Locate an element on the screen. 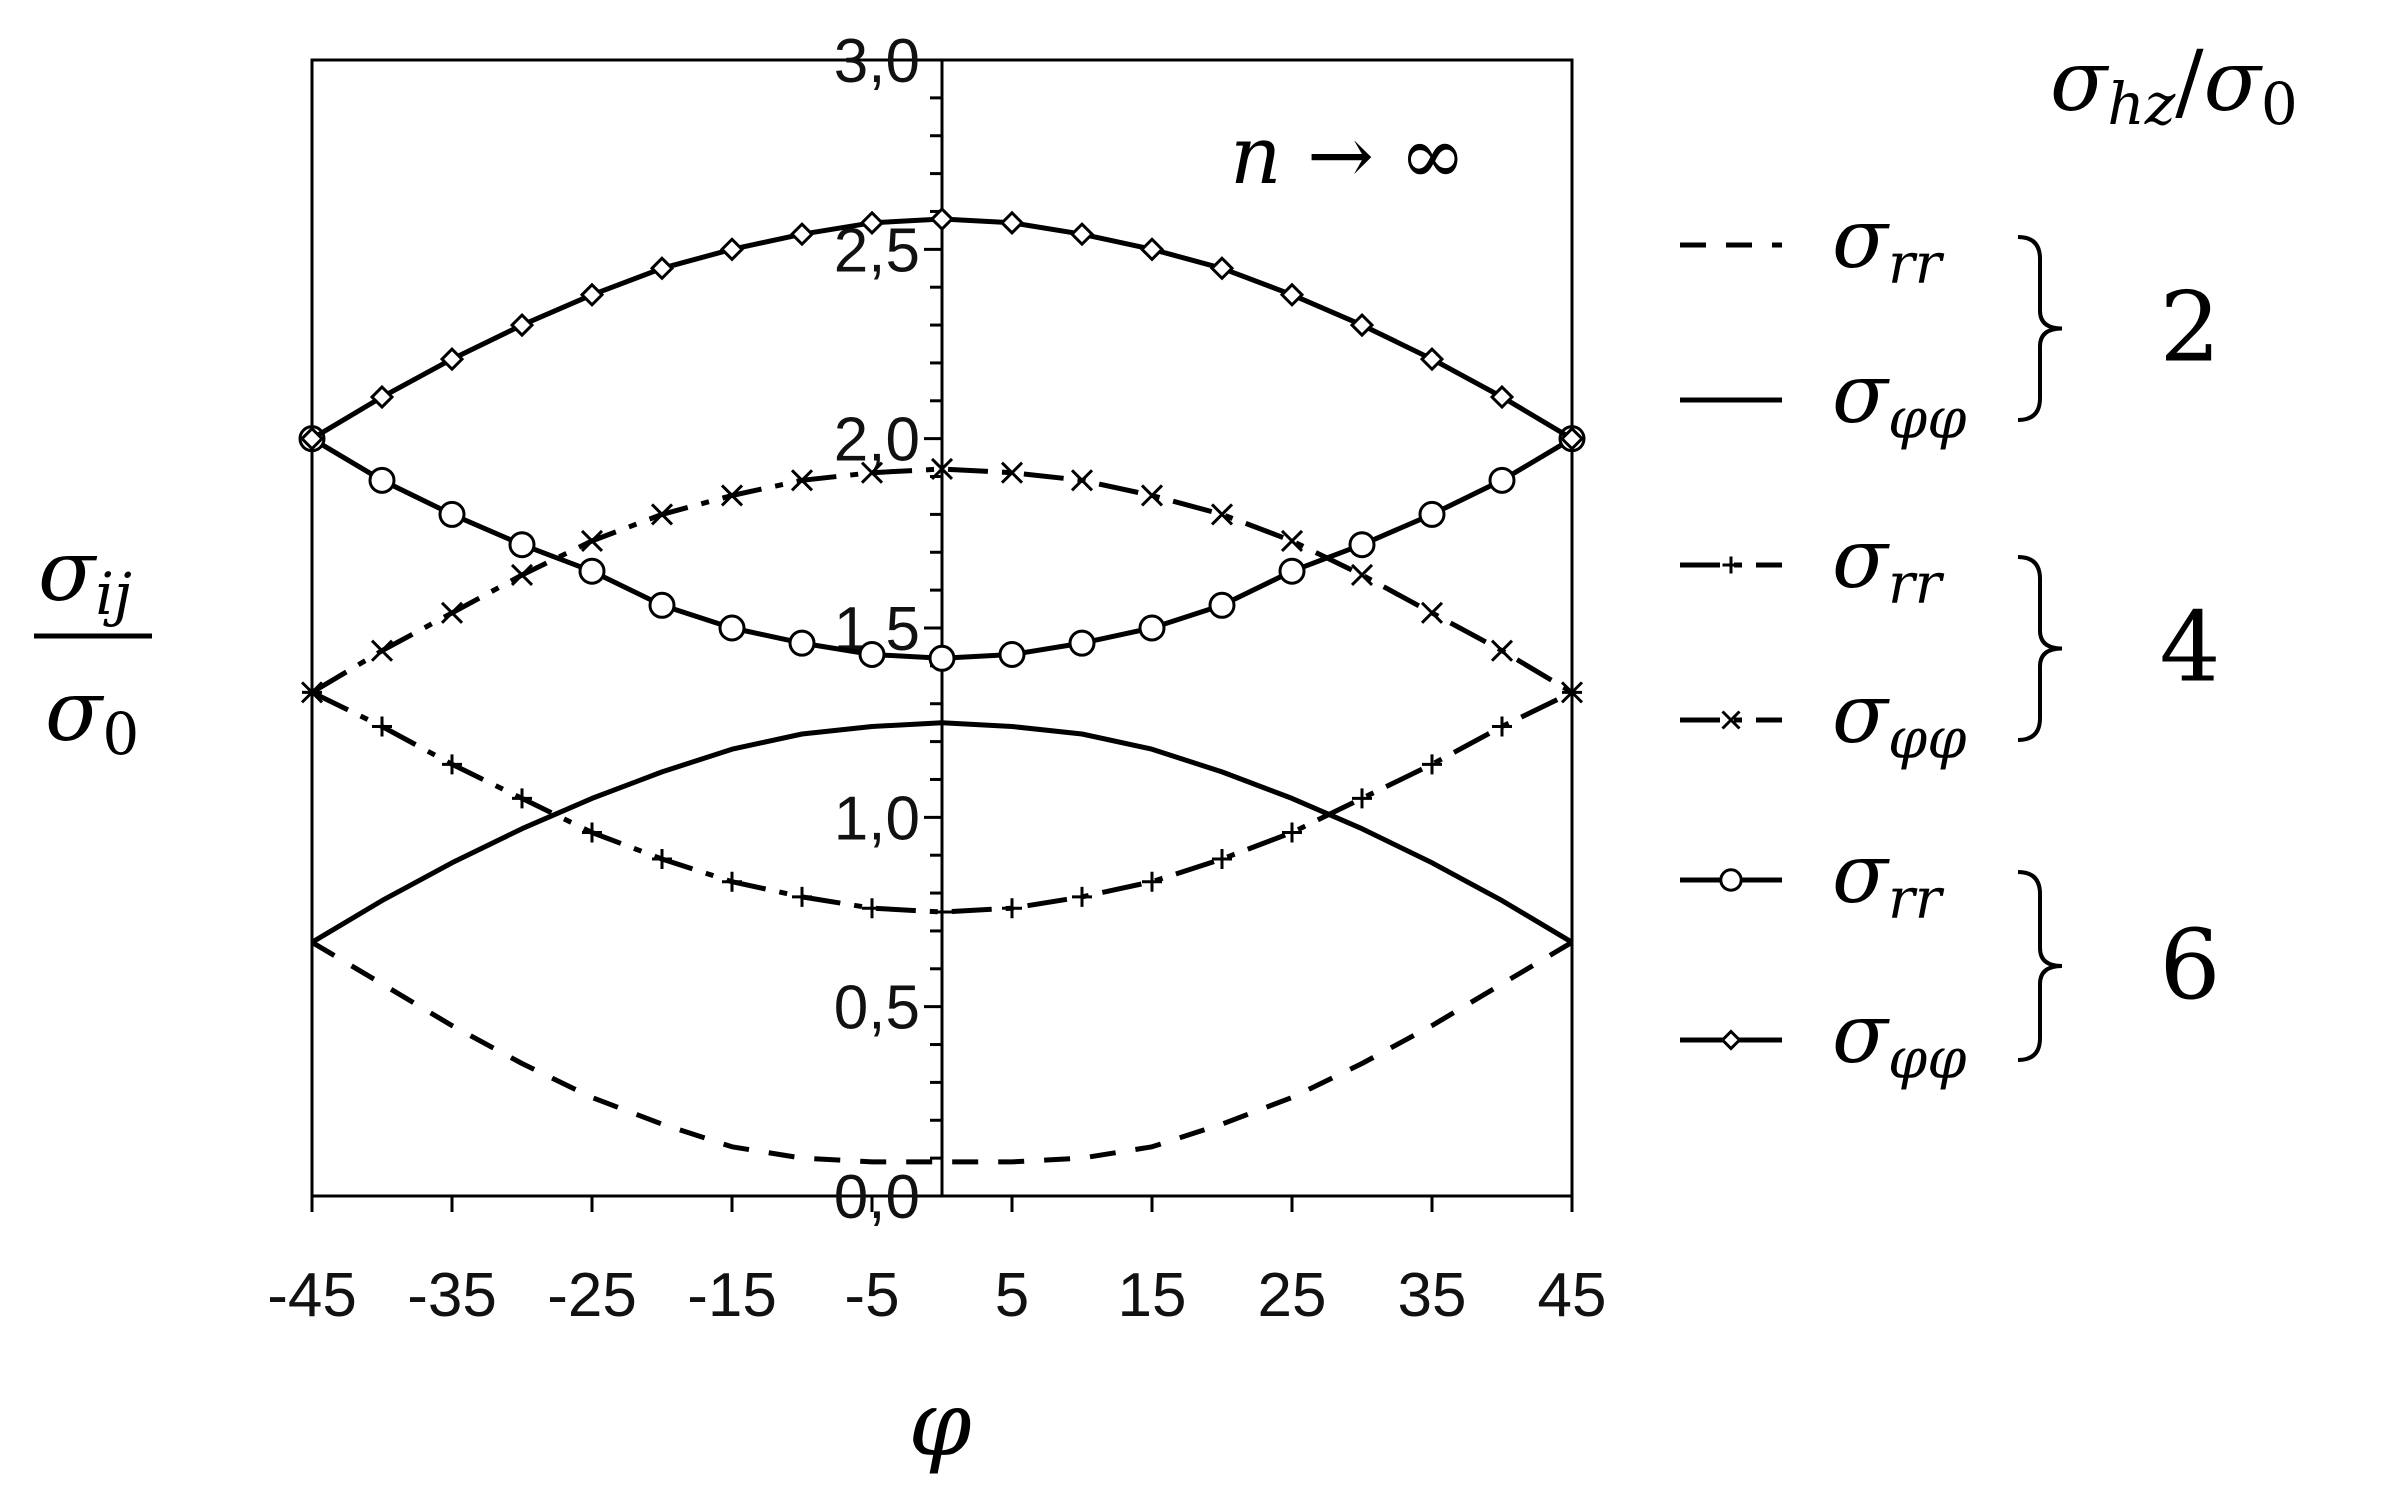  series-4-rr is located at coordinates (942, 802).